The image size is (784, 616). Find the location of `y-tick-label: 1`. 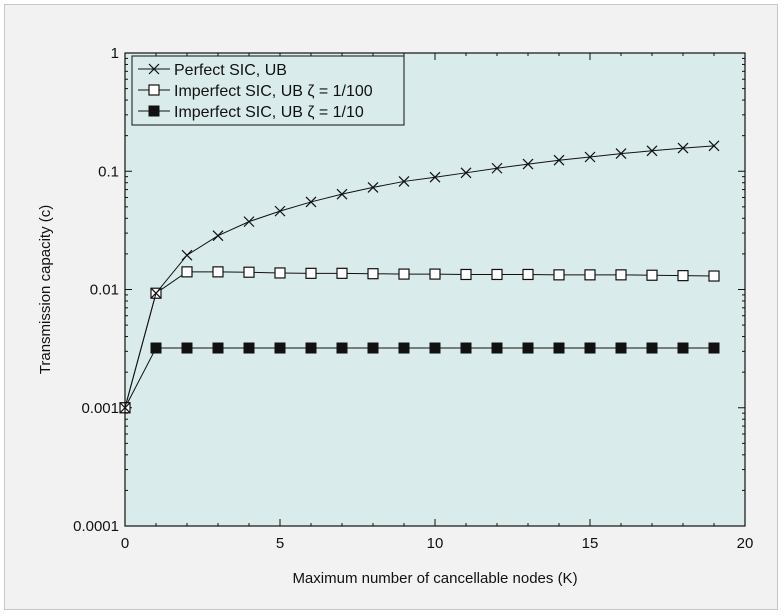

y-tick-label: 1 is located at coordinates (115, 53).